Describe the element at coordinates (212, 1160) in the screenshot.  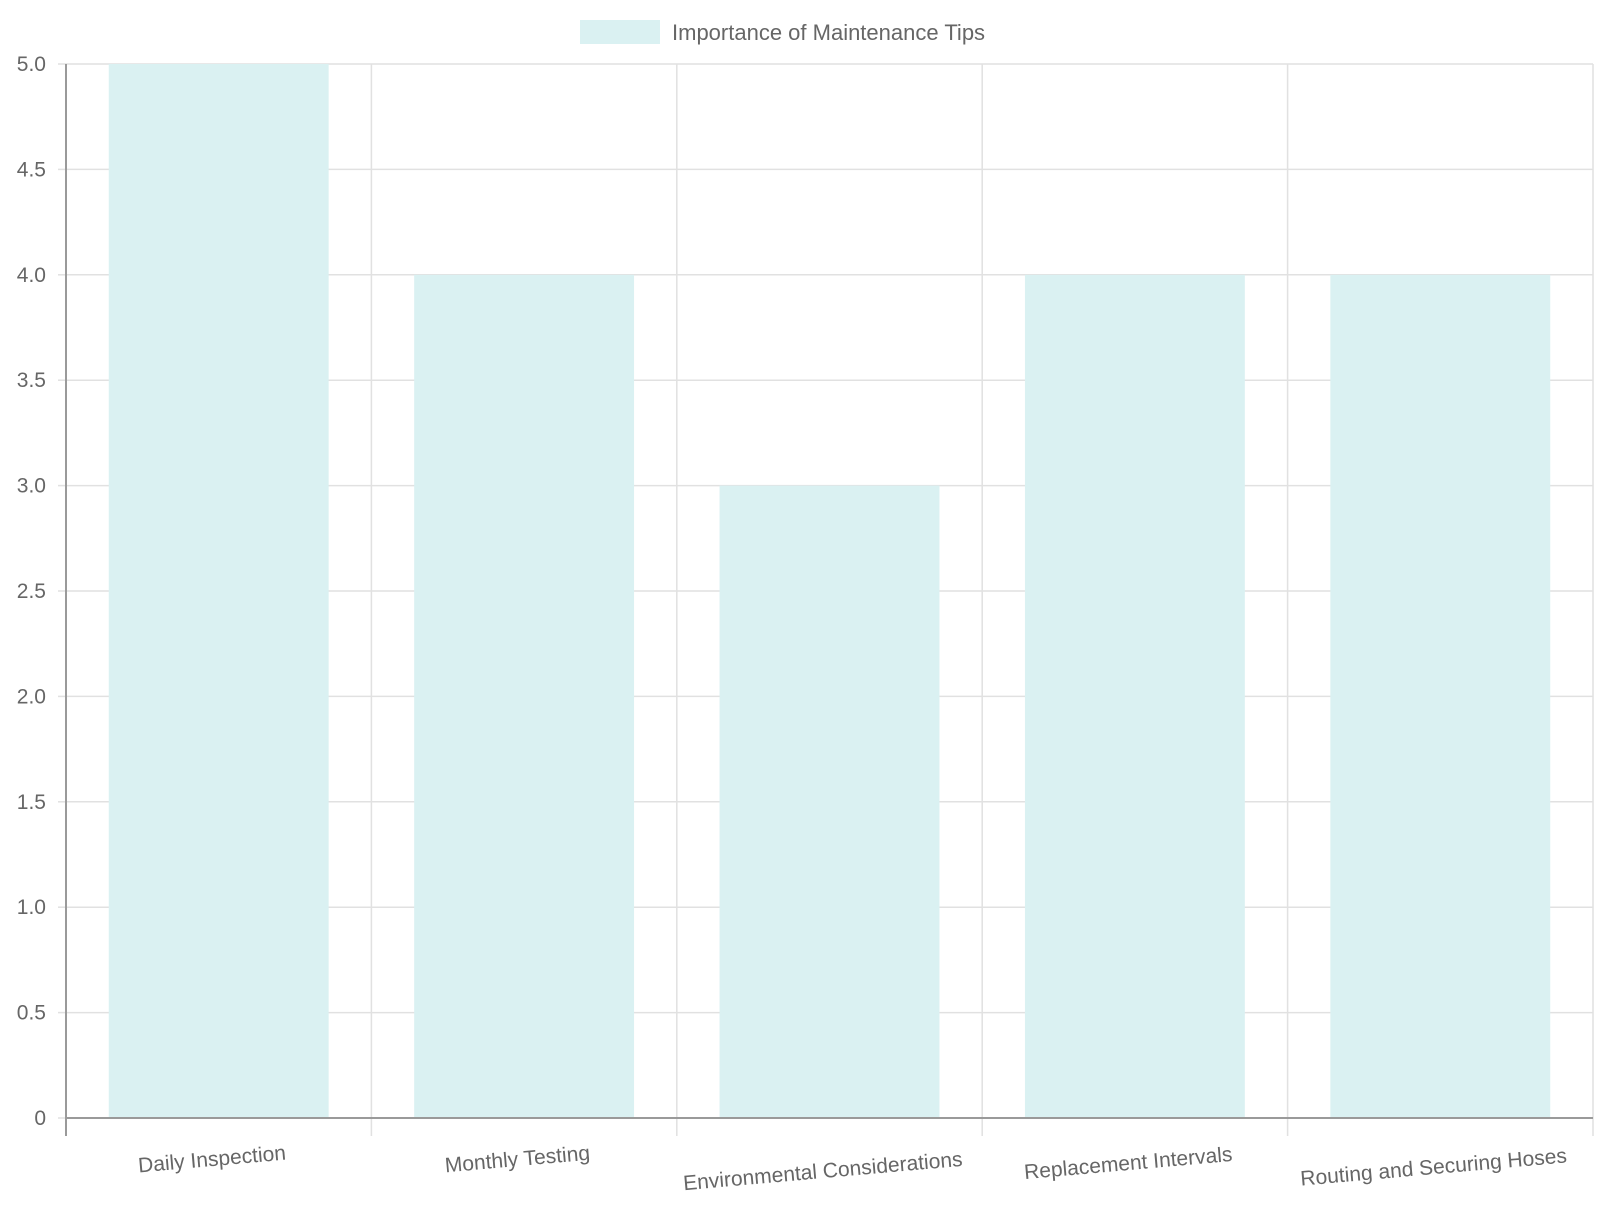
I see `x-tick-label: Daily Inspection` at that location.